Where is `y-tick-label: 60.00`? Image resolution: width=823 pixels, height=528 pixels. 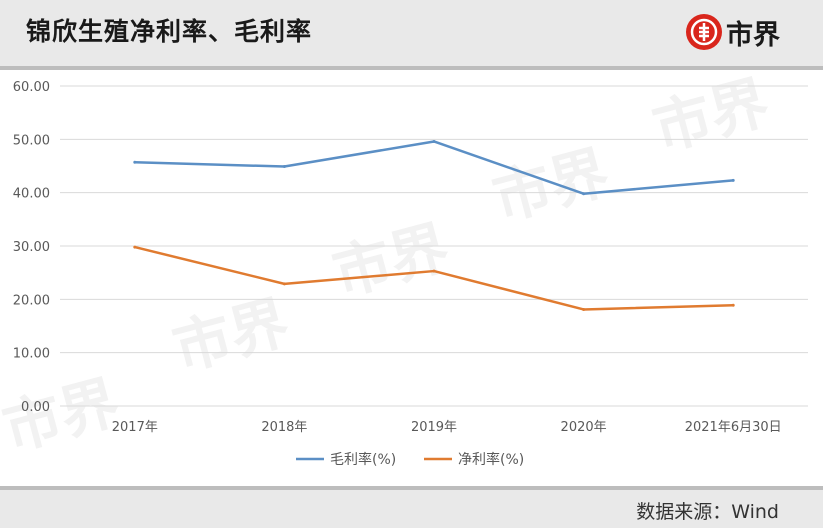
y-tick-label: 60.00 is located at coordinates (31, 87).